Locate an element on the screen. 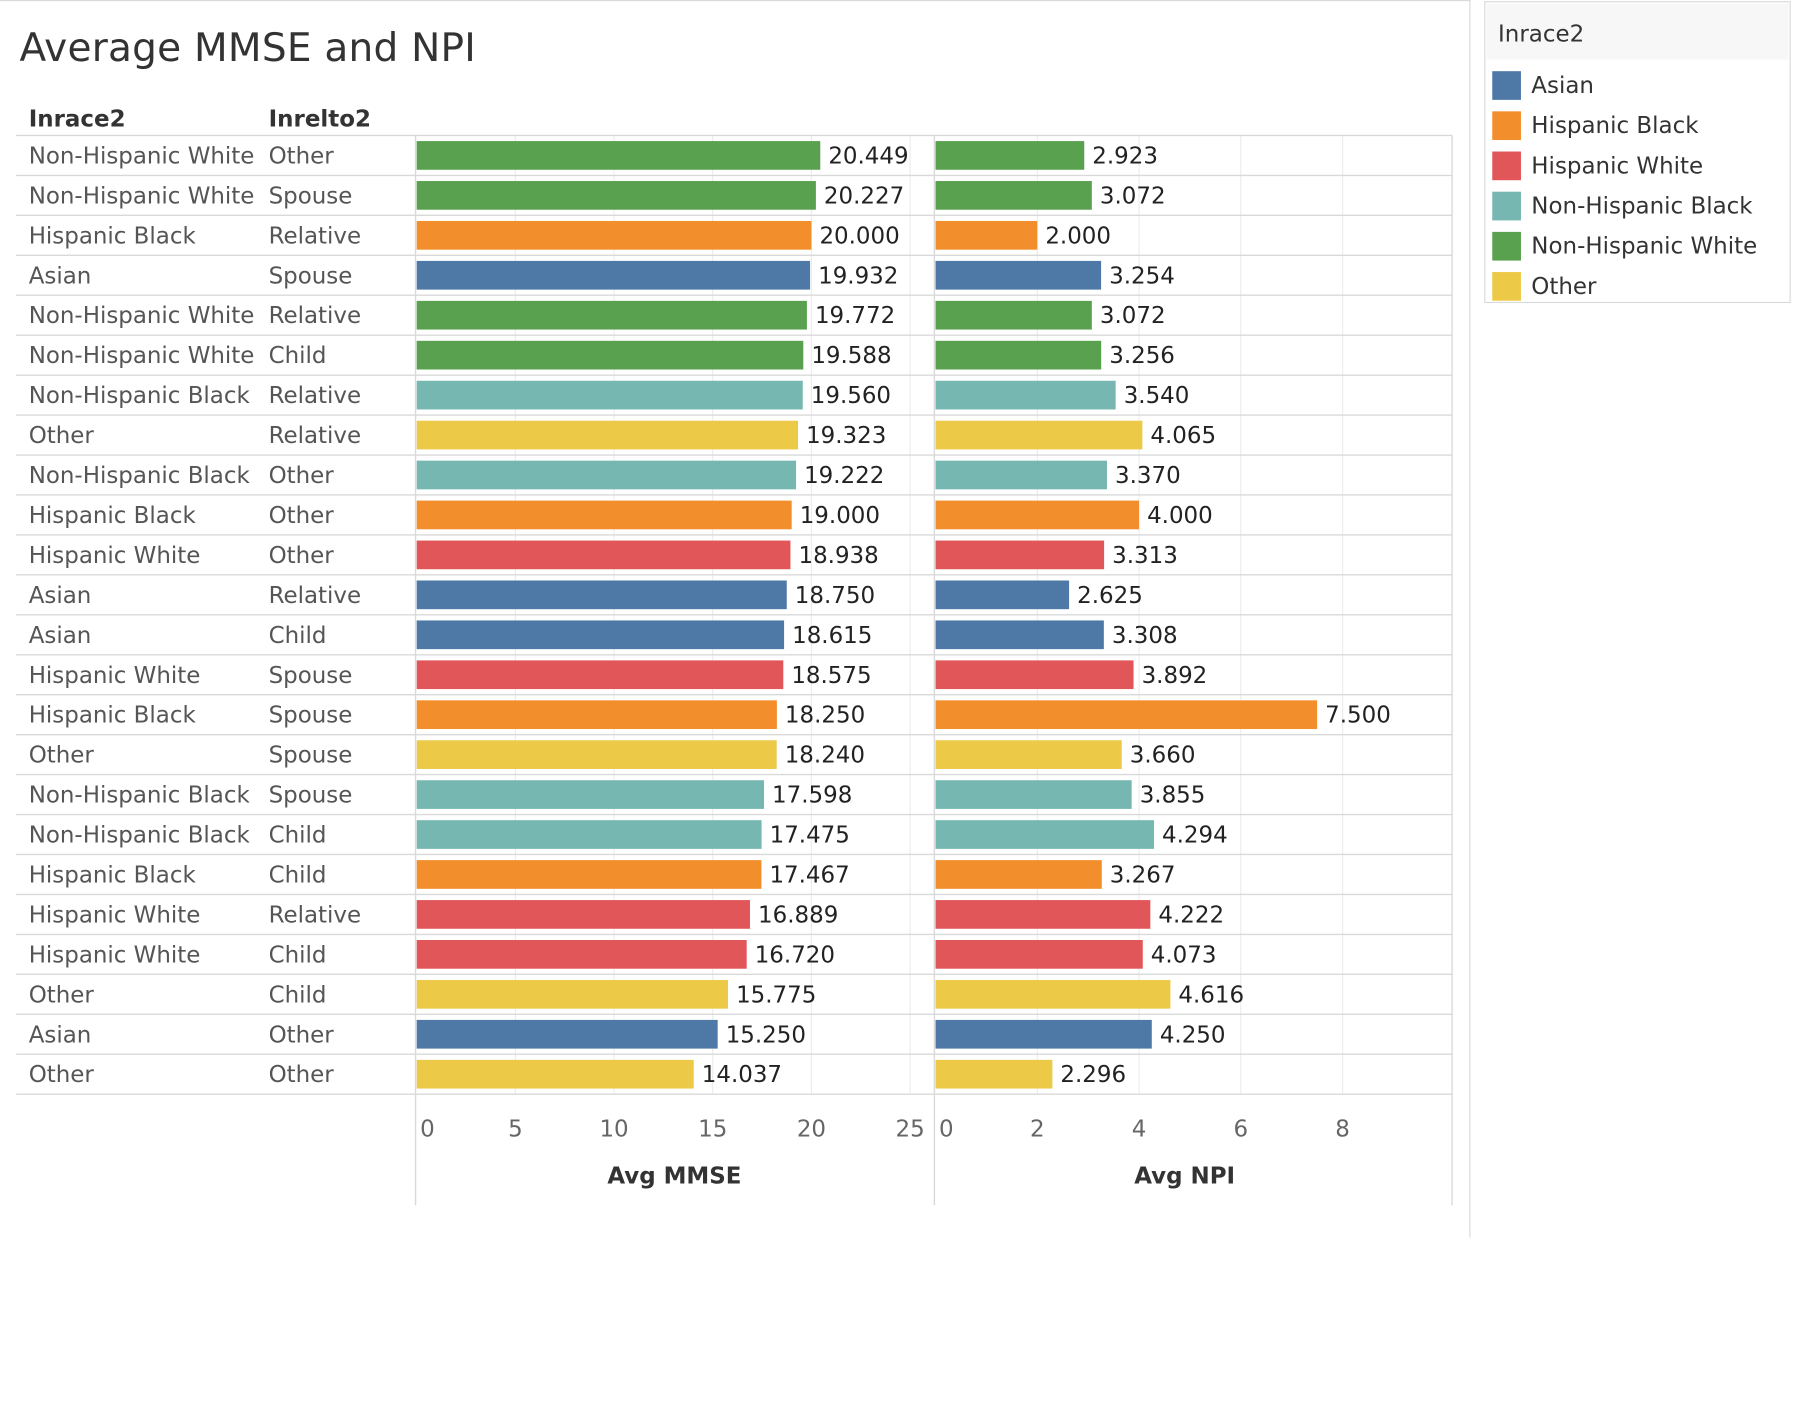 The image size is (1800, 1421). mmse-value-label: 19.000 is located at coordinates (840, 516).